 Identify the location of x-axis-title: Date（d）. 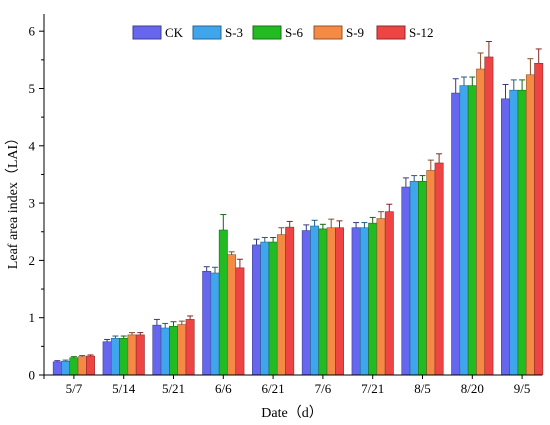
(291, 413).